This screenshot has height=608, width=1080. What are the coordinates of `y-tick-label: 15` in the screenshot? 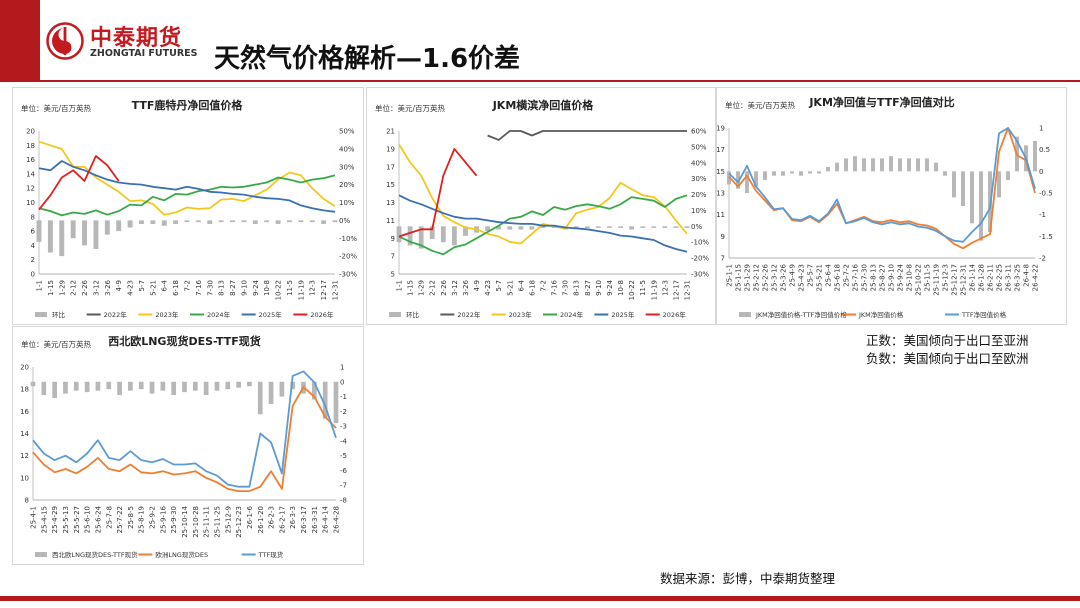 It's located at (390, 185).